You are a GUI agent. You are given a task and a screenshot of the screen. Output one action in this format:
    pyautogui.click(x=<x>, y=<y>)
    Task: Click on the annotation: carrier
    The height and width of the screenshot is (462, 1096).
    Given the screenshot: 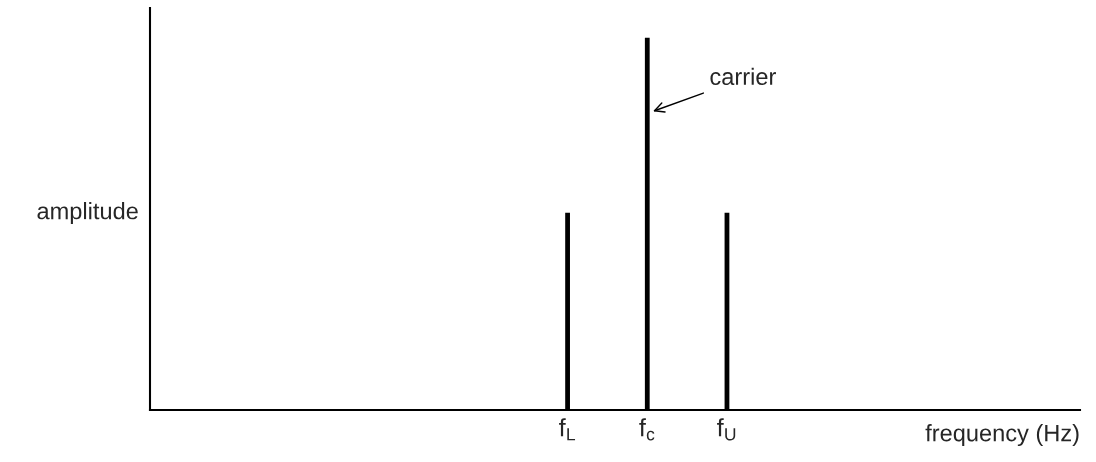 What is the action you would take?
    pyautogui.click(x=743, y=76)
    